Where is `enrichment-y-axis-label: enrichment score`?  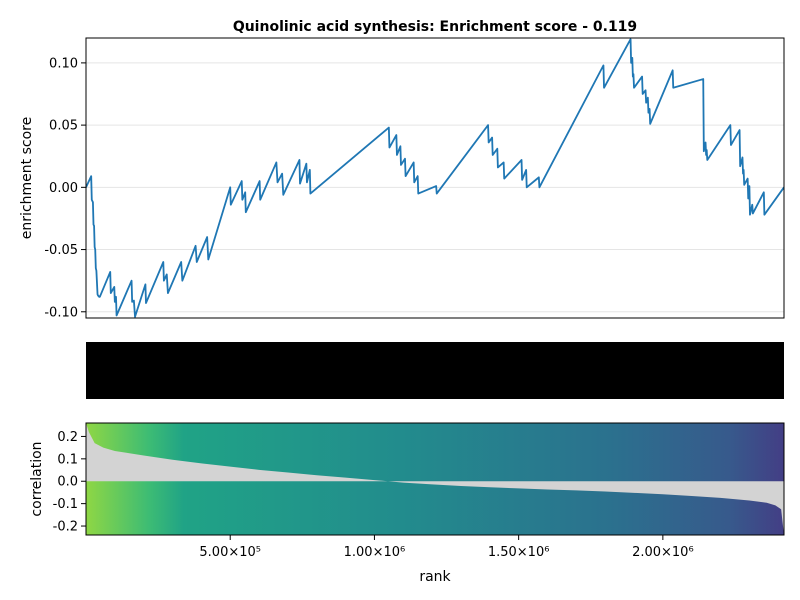
enrichment-y-axis-label: enrichment score is located at coordinates (27, 178).